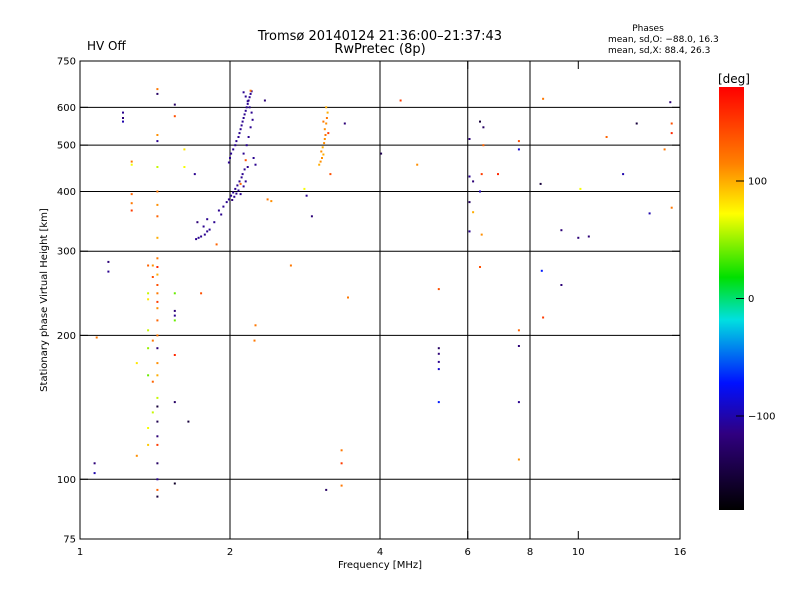 This screenshot has height=600, width=800. Describe the element at coordinates (761, 417) in the screenshot. I see `colorbar-tick-label: −100` at that location.